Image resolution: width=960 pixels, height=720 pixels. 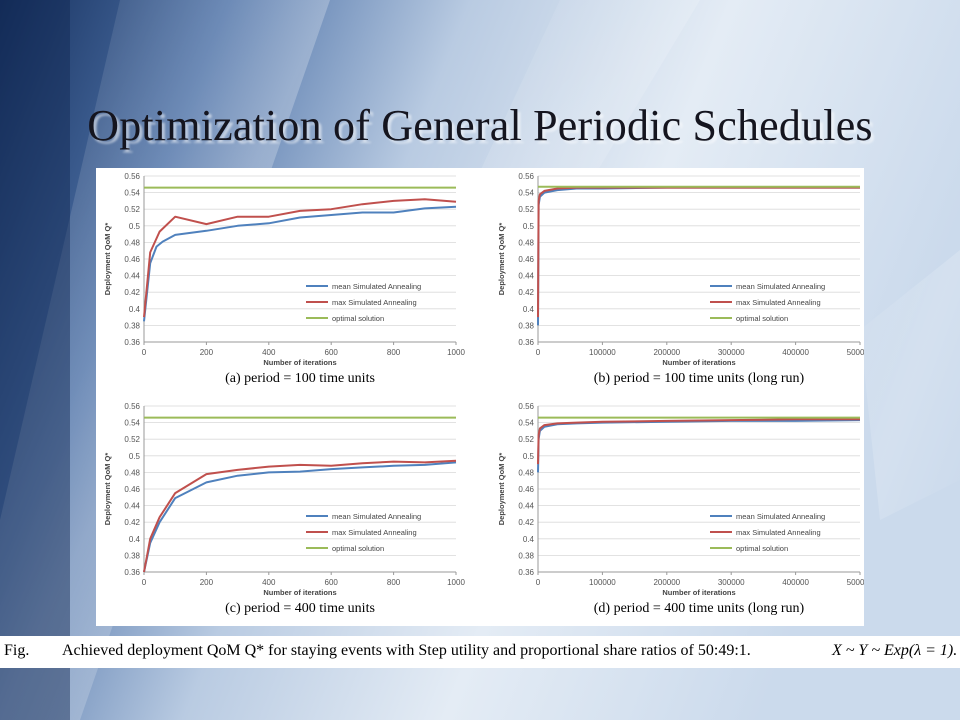 What do you see at coordinates (699, 608) in the screenshot?
I see `chart-subcaption: (d) period = 400 time units (long run)` at bounding box center [699, 608].